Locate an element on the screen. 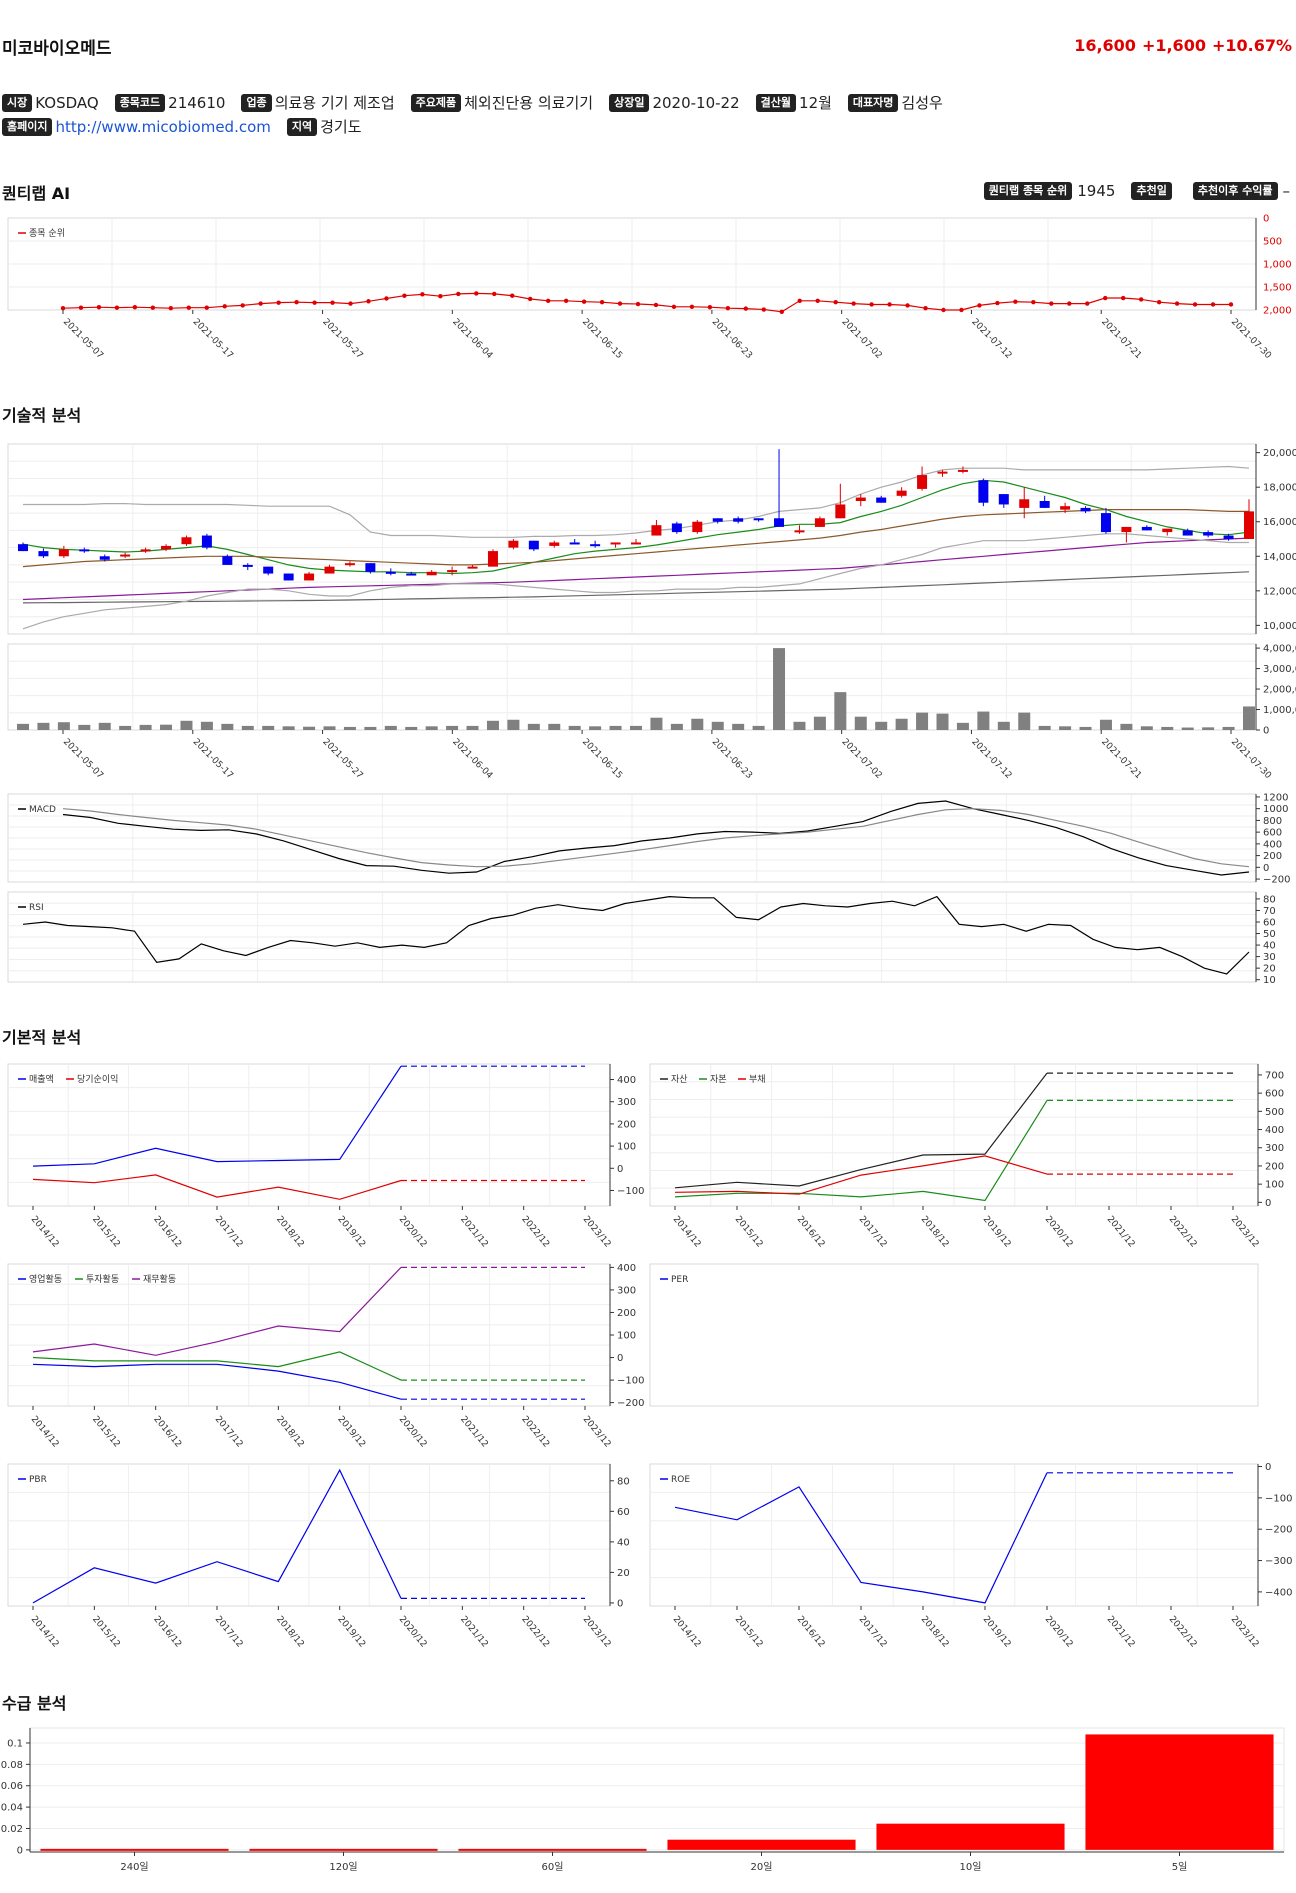 The image size is (1296, 1893). volume-chart-xtick-label: 2021-05-27 is located at coordinates (342, 759).